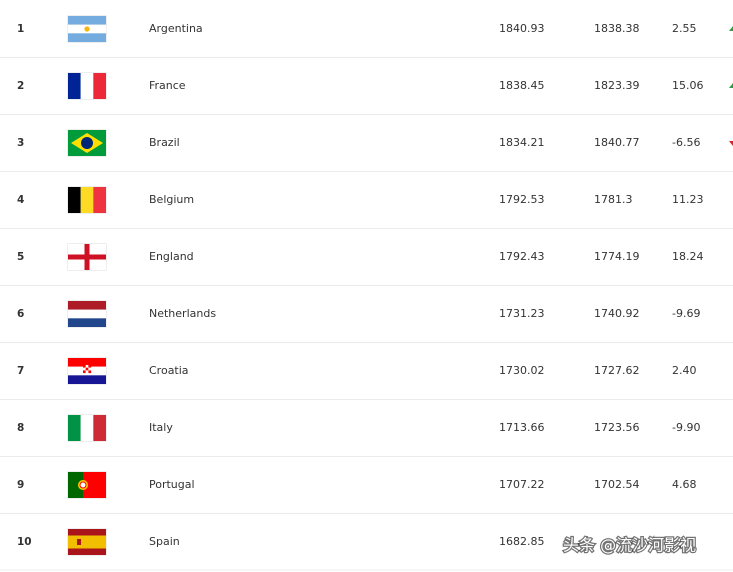 Image resolution: width=733 pixels, height=572 pixels. Describe the element at coordinates (522, 427) in the screenshot. I see `total-points: 1713.66` at that location.